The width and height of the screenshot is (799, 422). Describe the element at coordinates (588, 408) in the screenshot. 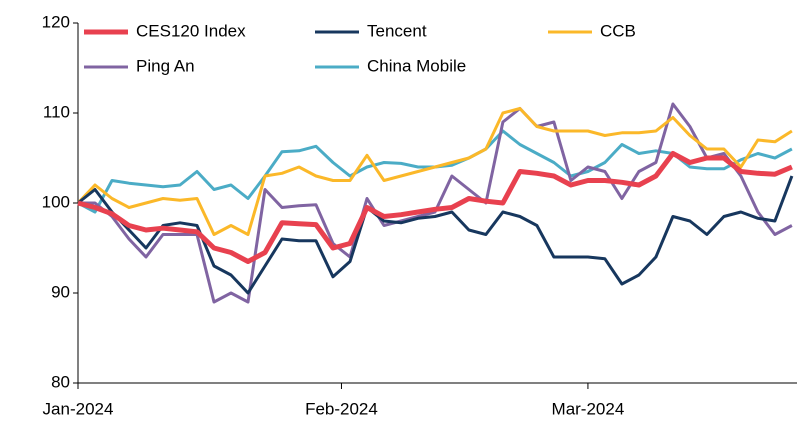

I see `x-tick-label: Mar-2024` at that location.